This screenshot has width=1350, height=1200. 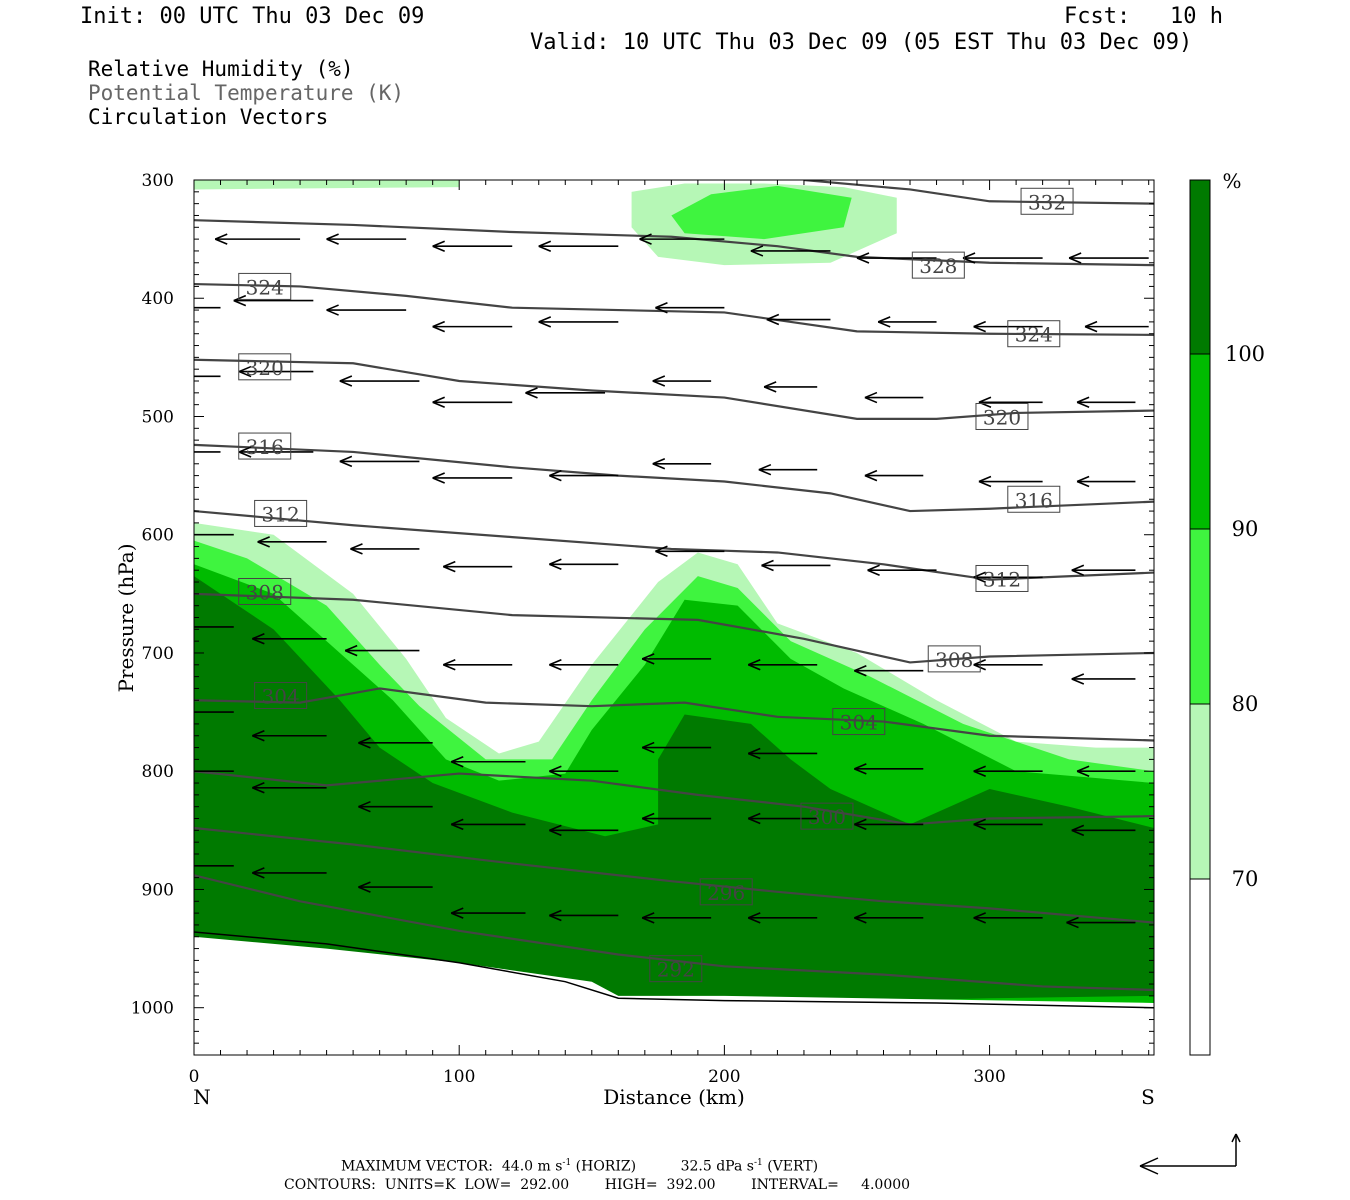 What do you see at coordinates (1047, 201) in the screenshot?
I see `theta-label: 332` at bounding box center [1047, 201].